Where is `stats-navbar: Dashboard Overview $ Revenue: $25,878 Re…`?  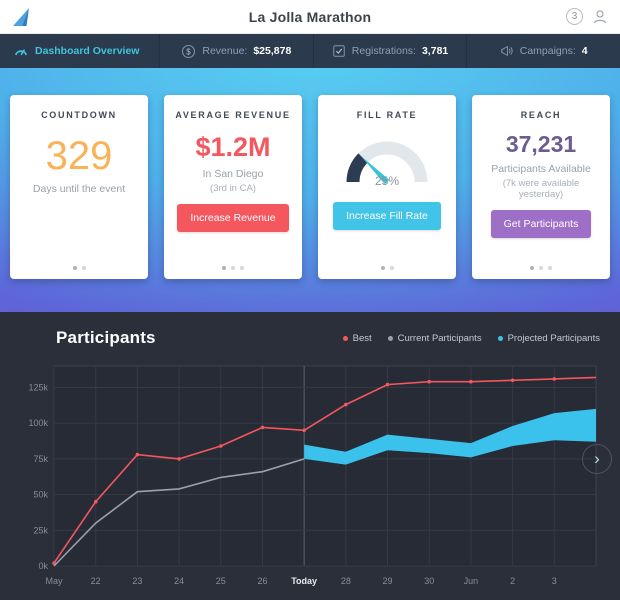 stats-navbar: Dashboard Overview $ Revenue: $25,878 Re… is located at coordinates (310, 51).